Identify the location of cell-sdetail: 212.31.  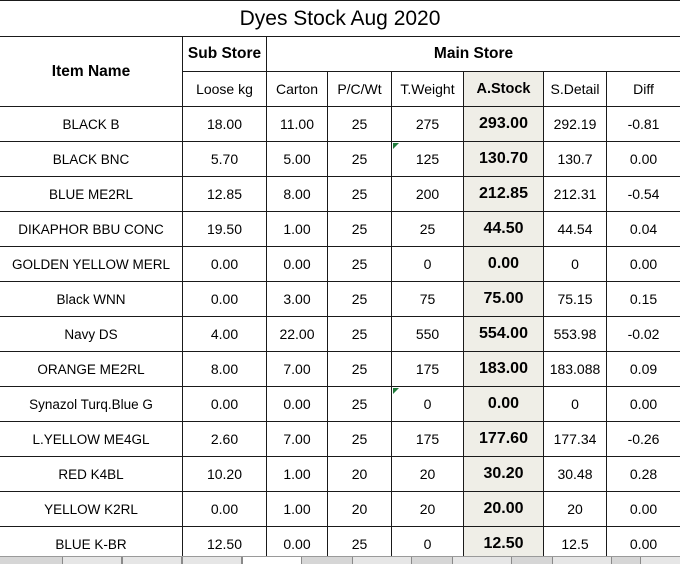
(575, 194).